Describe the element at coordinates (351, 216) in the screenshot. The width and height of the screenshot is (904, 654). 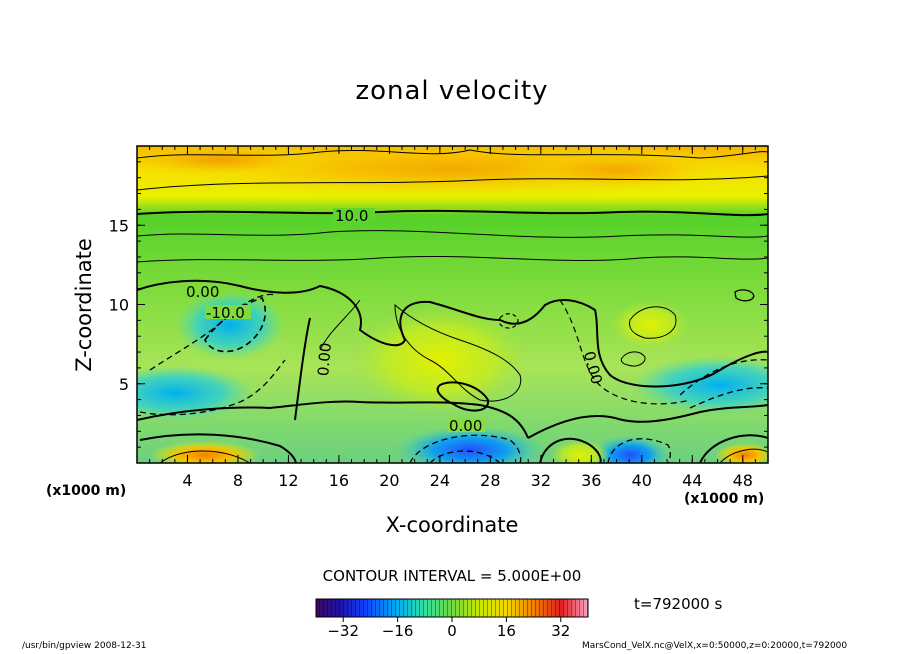
I see `contour-label: 10.0` at that location.